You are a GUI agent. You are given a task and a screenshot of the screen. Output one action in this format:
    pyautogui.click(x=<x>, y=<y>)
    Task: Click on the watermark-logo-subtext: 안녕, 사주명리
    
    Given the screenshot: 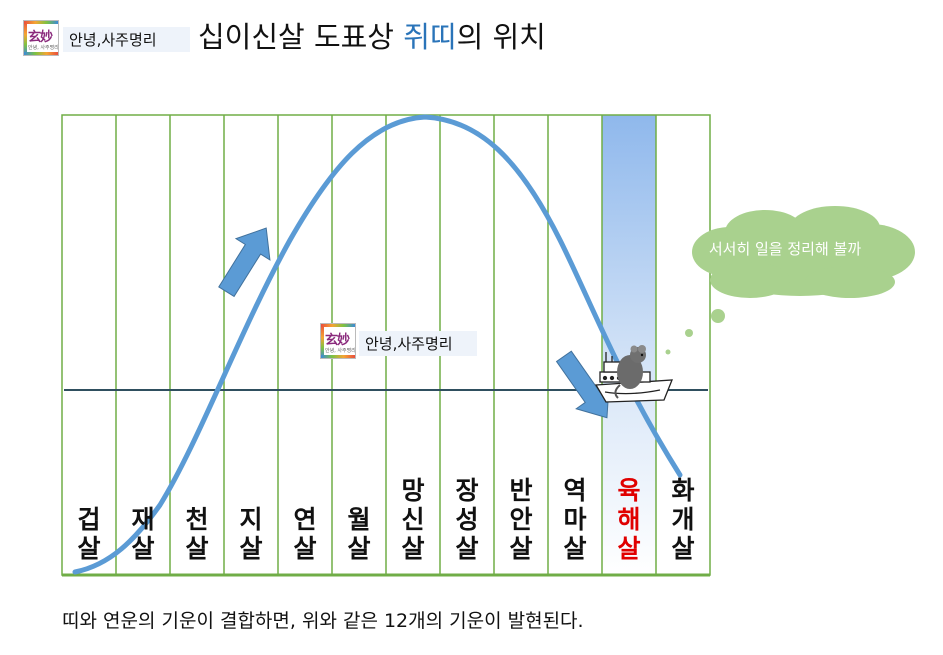 What is the action you would take?
    pyautogui.click(x=340, y=351)
    